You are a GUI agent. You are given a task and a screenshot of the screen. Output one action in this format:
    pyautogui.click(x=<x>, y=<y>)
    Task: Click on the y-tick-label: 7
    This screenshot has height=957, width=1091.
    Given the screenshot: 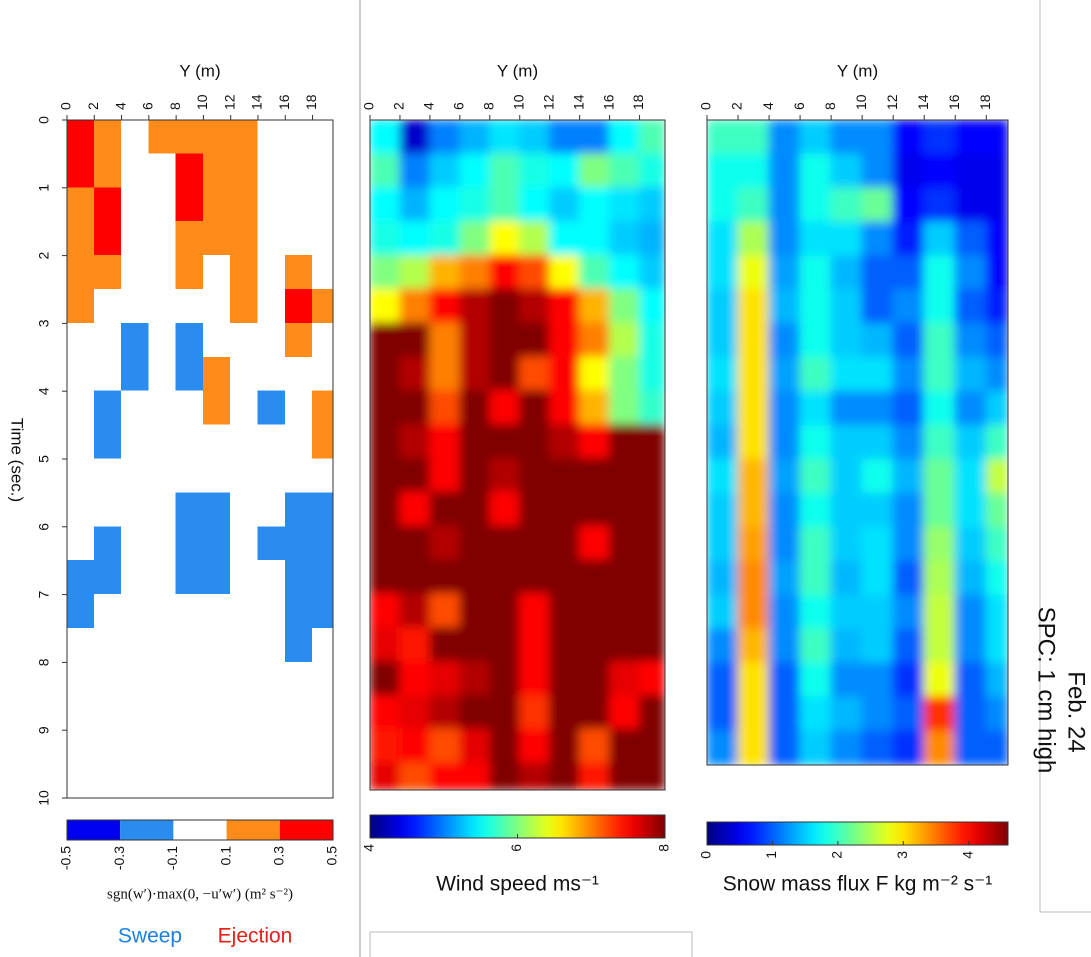 What is the action you would take?
    pyautogui.click(x=44, y=594)
    